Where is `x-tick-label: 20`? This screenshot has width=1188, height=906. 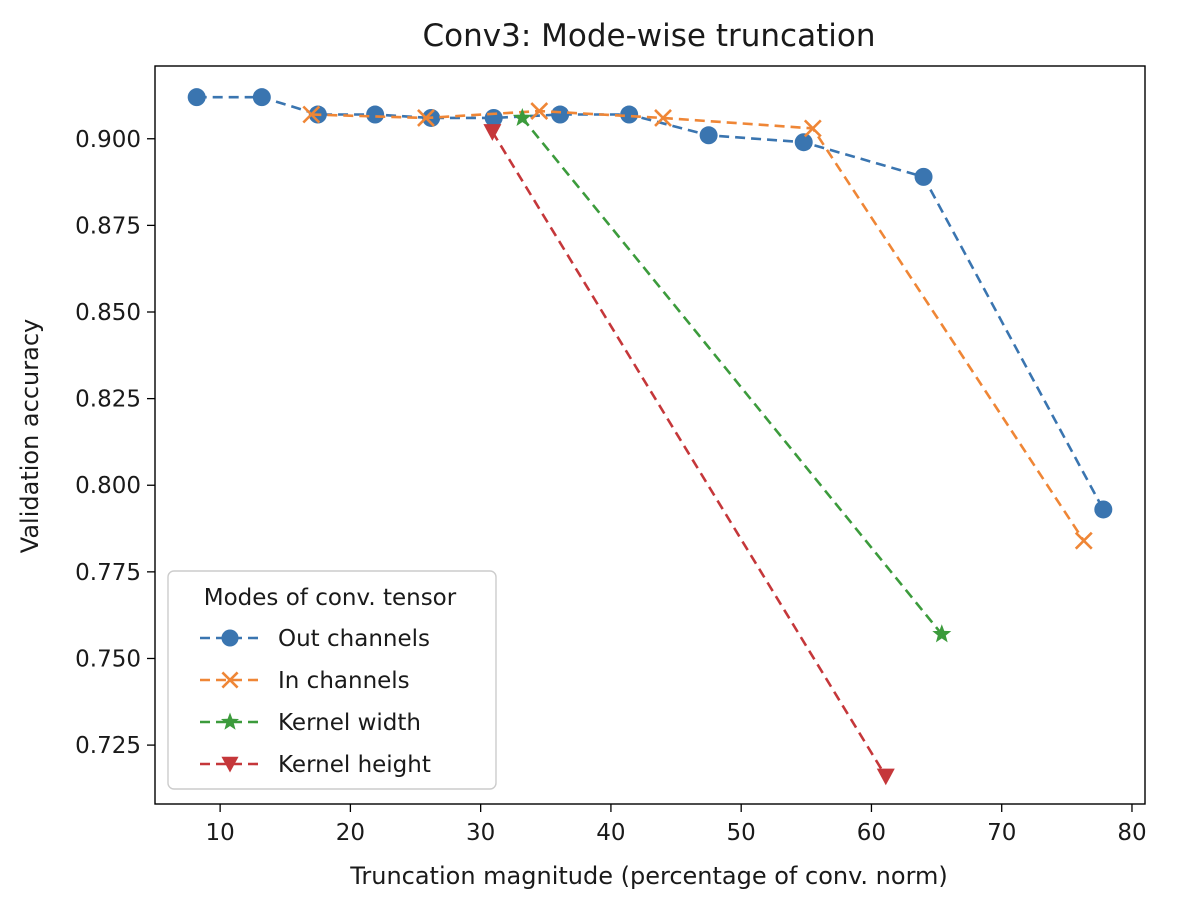
x-tick-label: 20 is located at coordinates (350, 833).